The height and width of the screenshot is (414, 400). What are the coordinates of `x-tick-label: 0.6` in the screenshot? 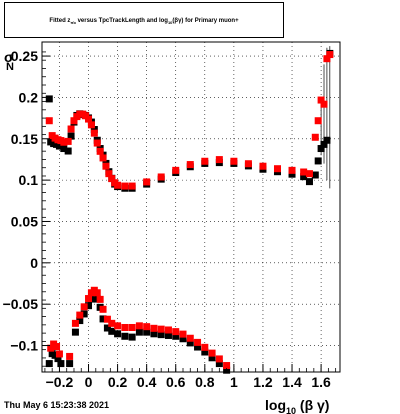 It's located at (176, 382).